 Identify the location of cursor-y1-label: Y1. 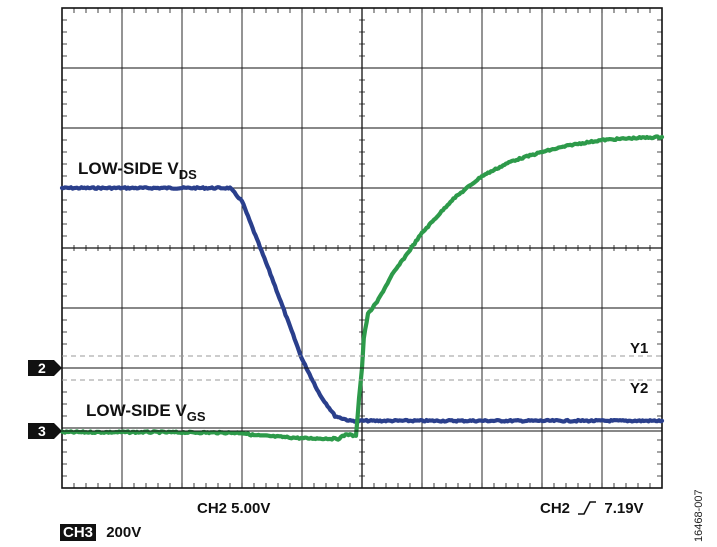
(639, 348).